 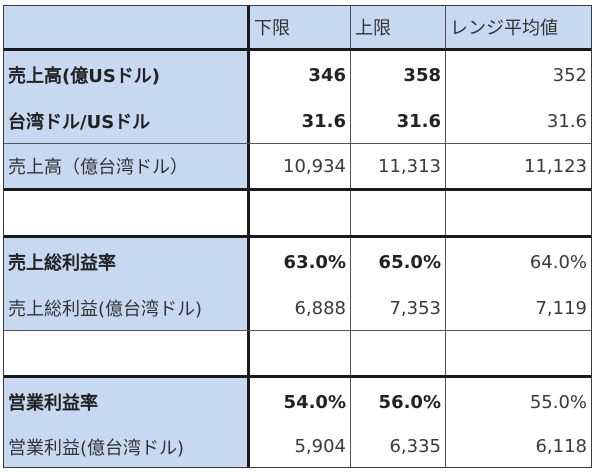 I want to click on cell-upper: 358, so click(x=398, y=75).